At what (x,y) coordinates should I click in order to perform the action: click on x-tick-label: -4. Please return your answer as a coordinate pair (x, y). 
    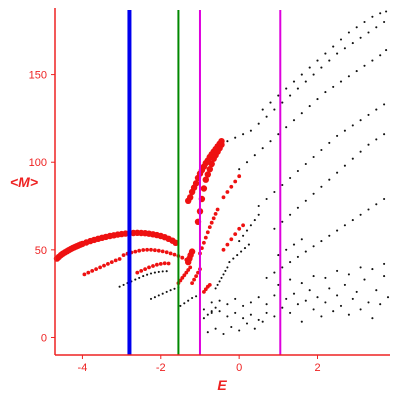
    Looking at the image, I should click on (83, 368).